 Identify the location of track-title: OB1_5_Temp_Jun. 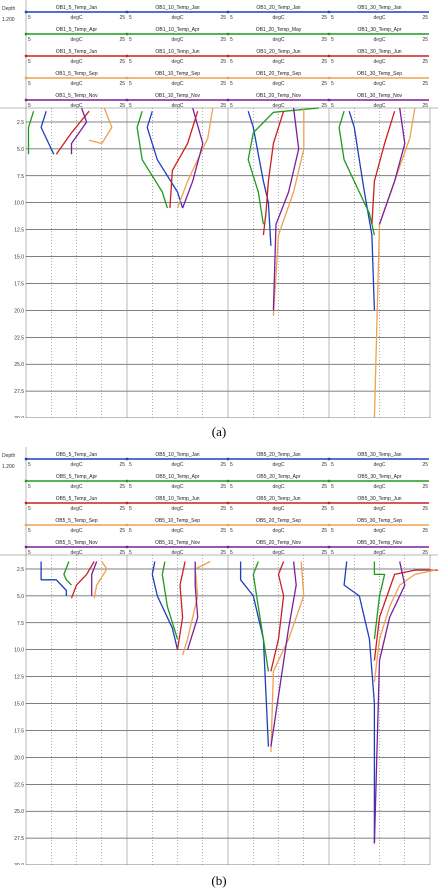
(77, 52).